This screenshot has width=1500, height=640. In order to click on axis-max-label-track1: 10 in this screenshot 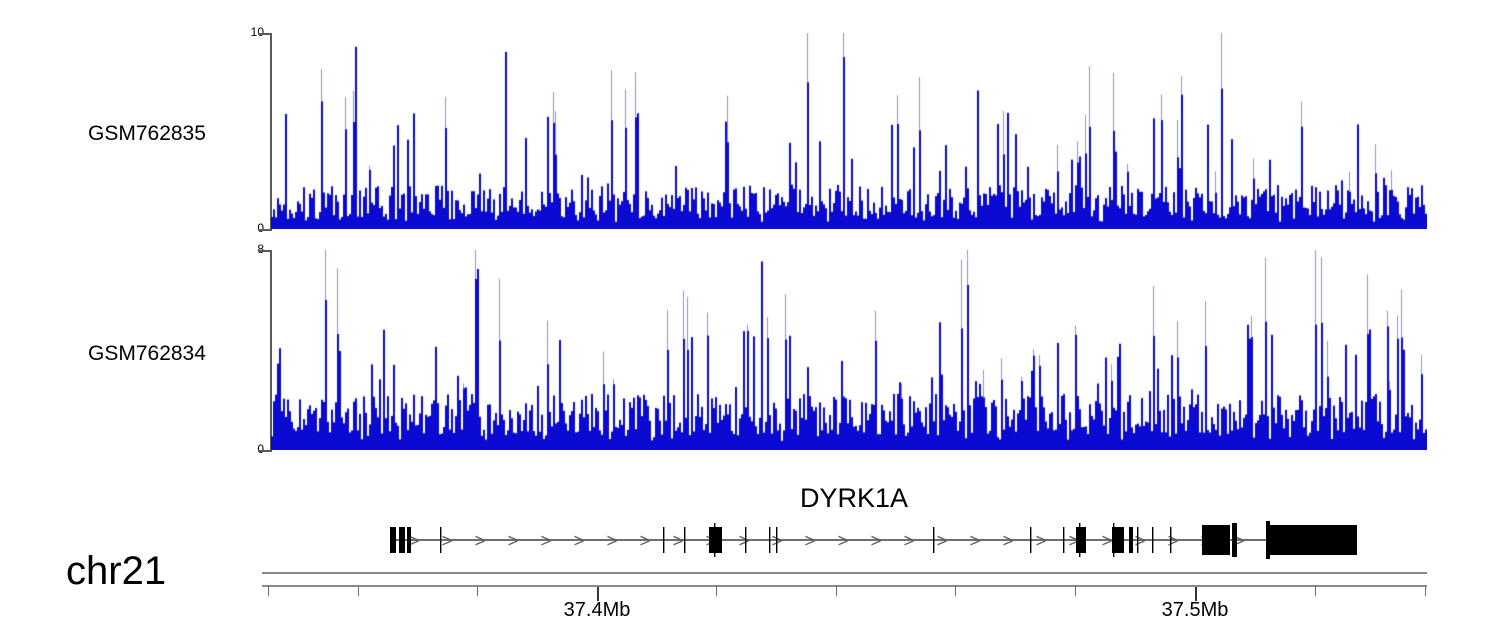, I will do `click(257, 32)`.